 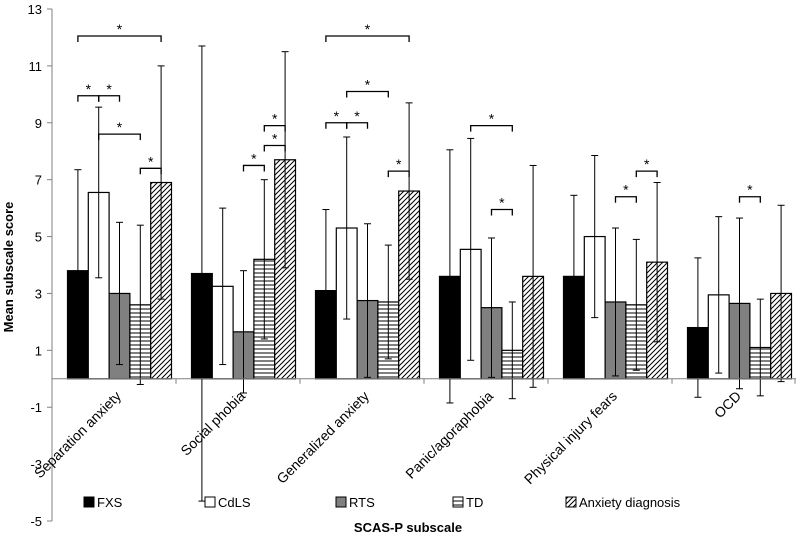 What do you see at coordinates (38, 180) in the screenshot?
I see `y-tick-label: 7` at bounding box center [38, 180].